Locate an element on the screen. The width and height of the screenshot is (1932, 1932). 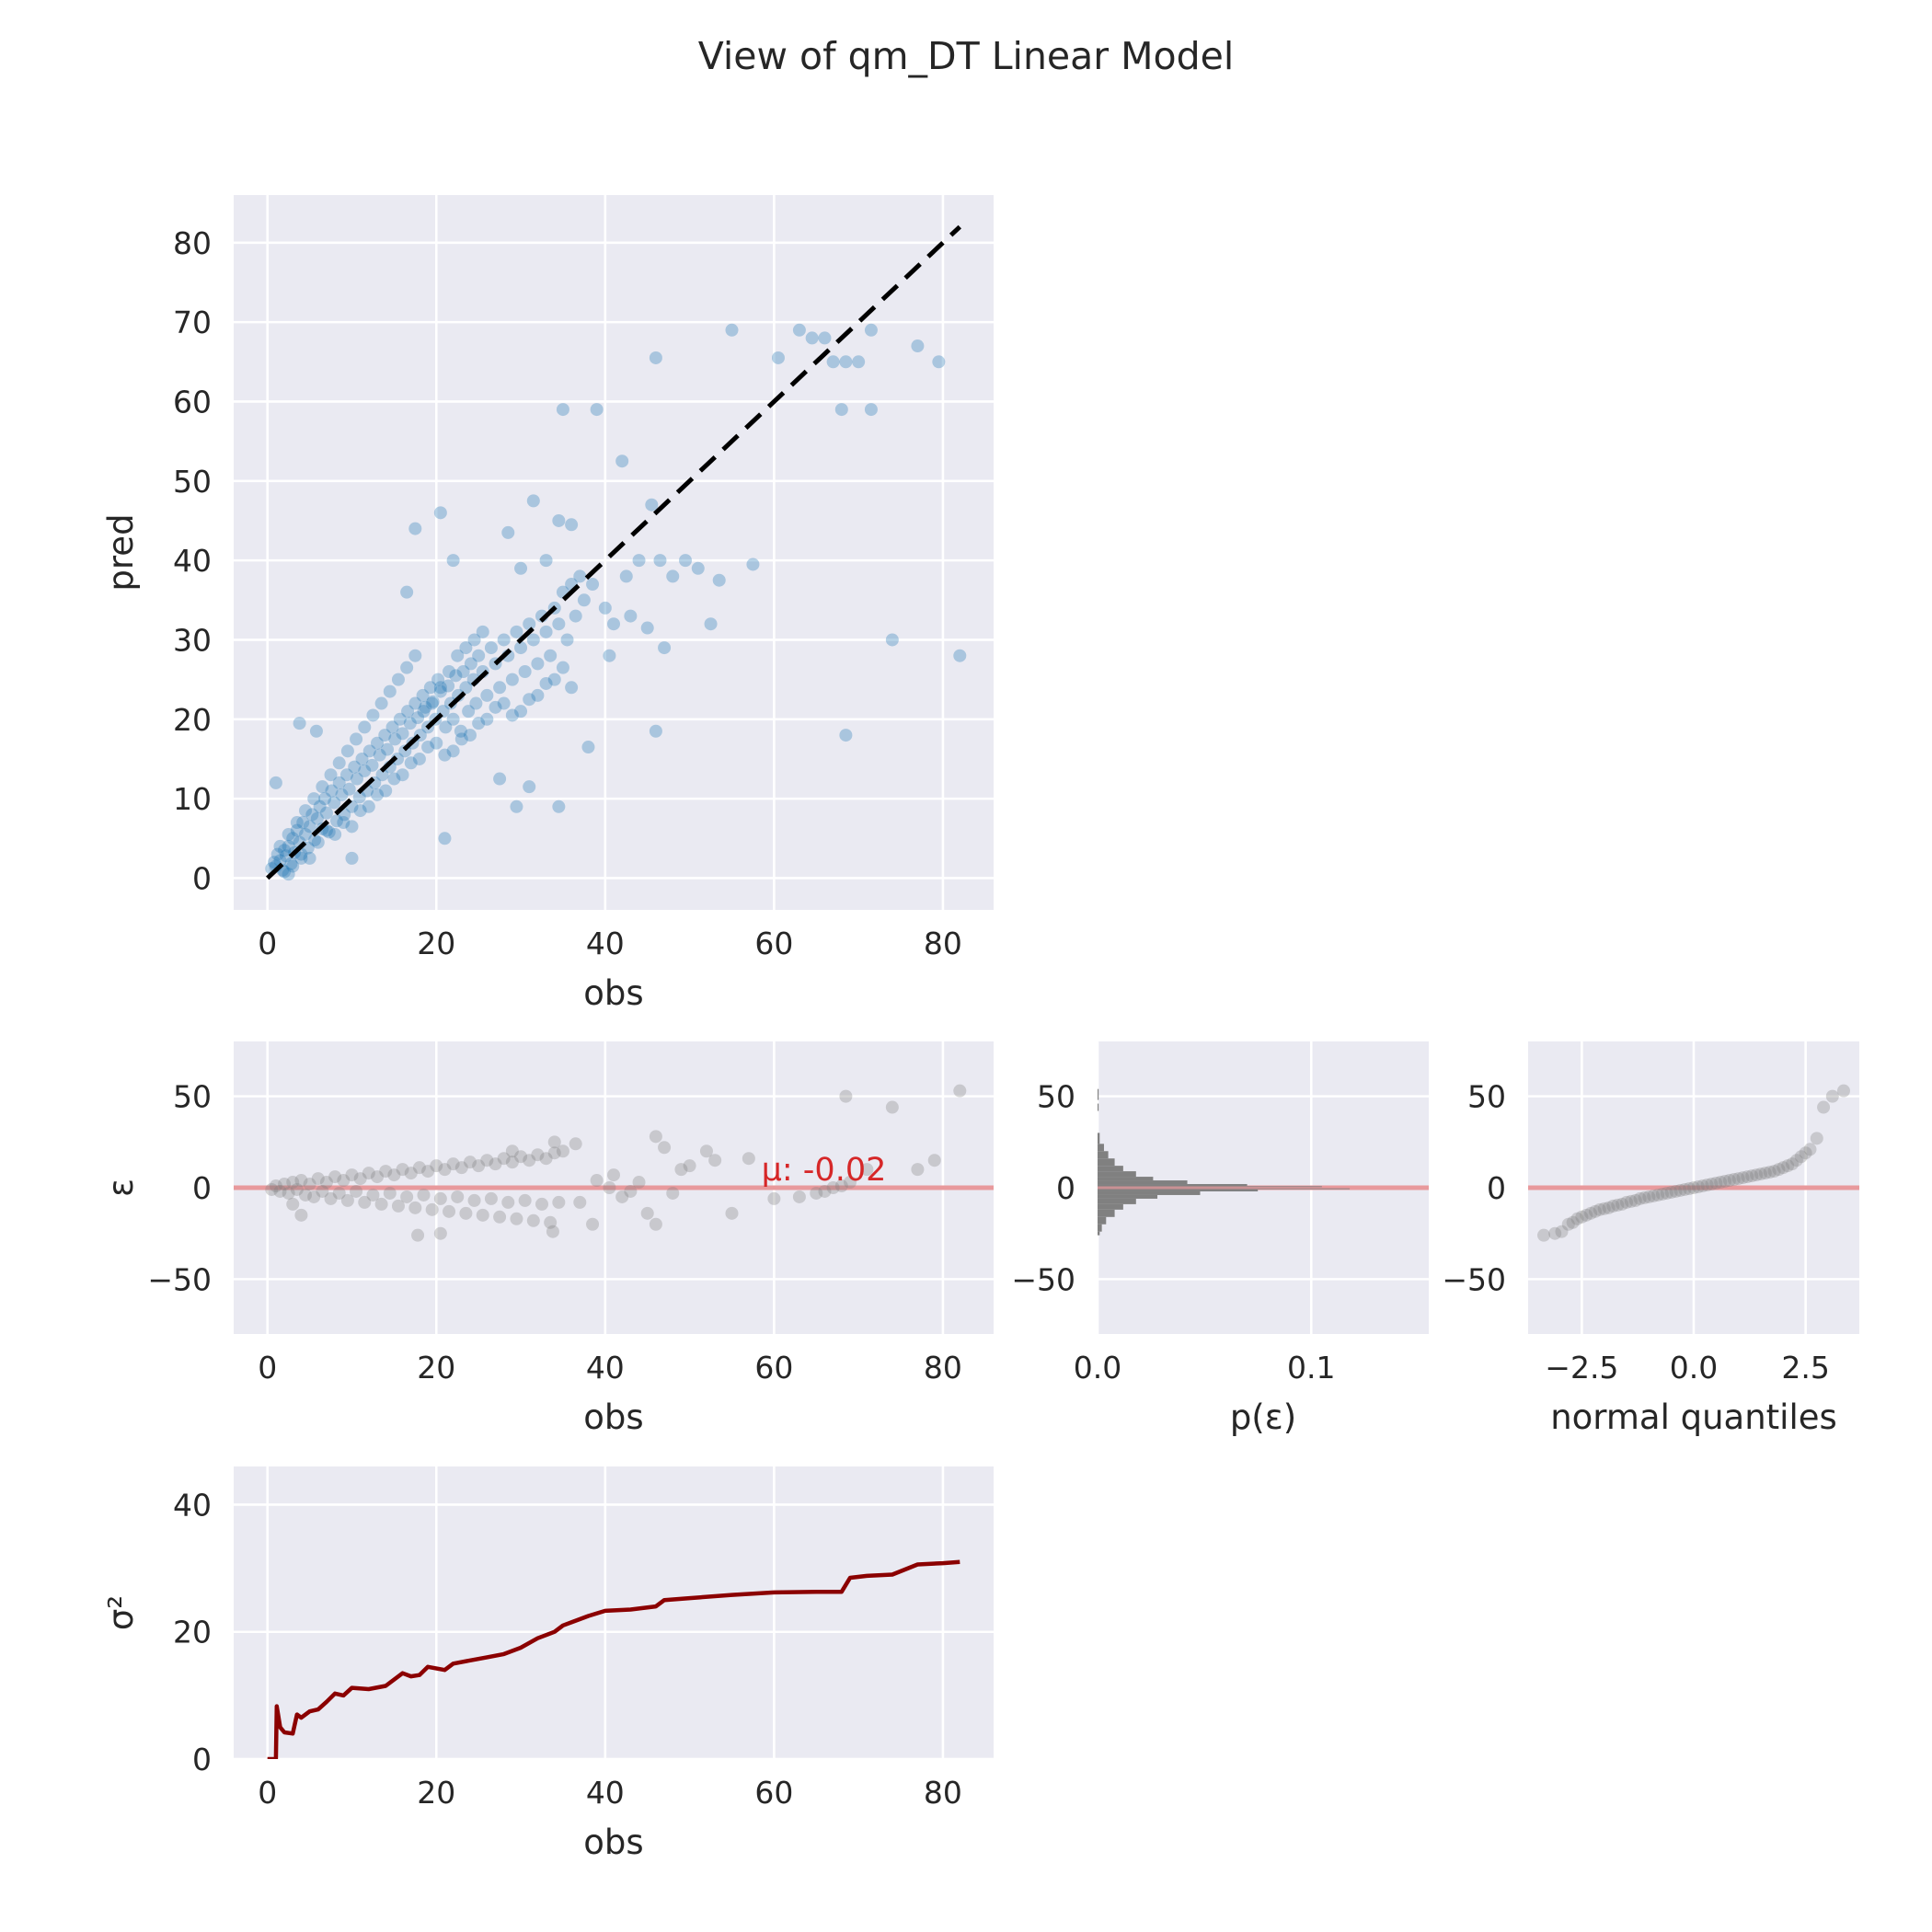
x-tick-label: −2.5 is located at coordinates (1581, 1368).